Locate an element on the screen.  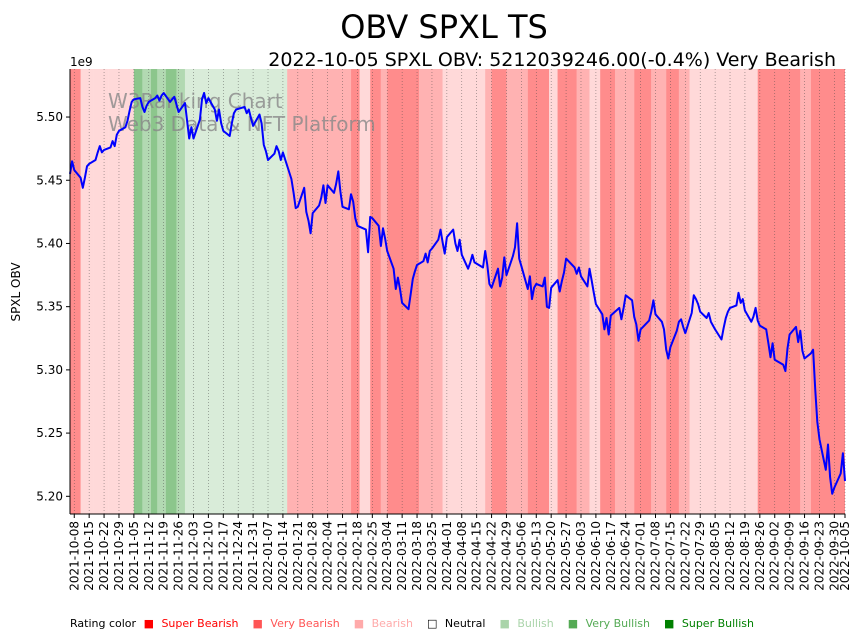
x-tick-label: 2021-11-12 is located at coordinates (149, 556).